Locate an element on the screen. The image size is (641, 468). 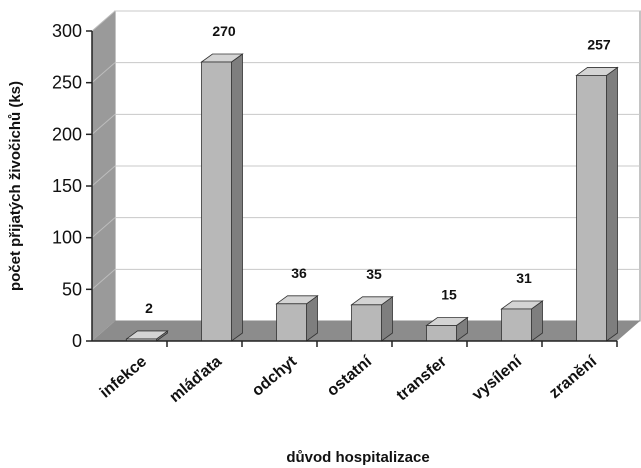
y-tick-label: 200 is located at coordinates (67, 134).